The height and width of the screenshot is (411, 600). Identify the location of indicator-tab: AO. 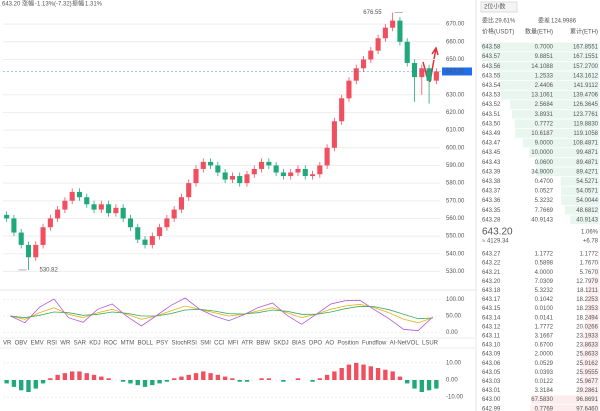
(329, 344).